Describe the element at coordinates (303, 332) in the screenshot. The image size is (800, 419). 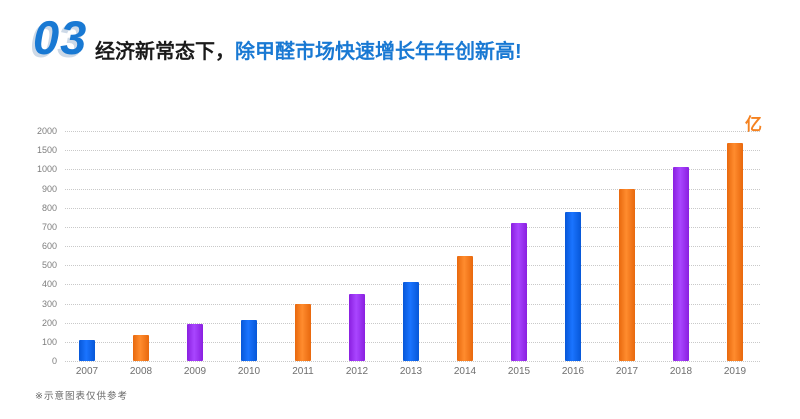
I see `bar-2011` at that location.